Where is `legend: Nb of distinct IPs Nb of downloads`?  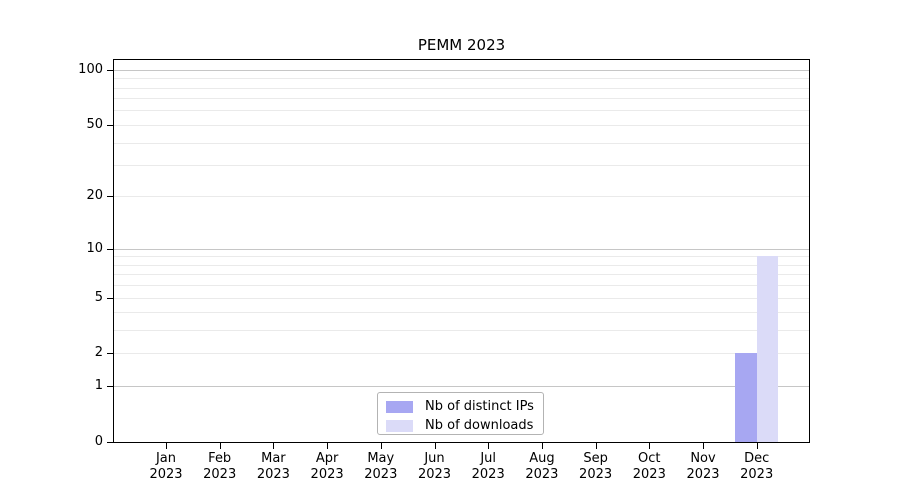
legend: Nb of distinct IPs Nb of downloads is located at coordinates (460, 413).